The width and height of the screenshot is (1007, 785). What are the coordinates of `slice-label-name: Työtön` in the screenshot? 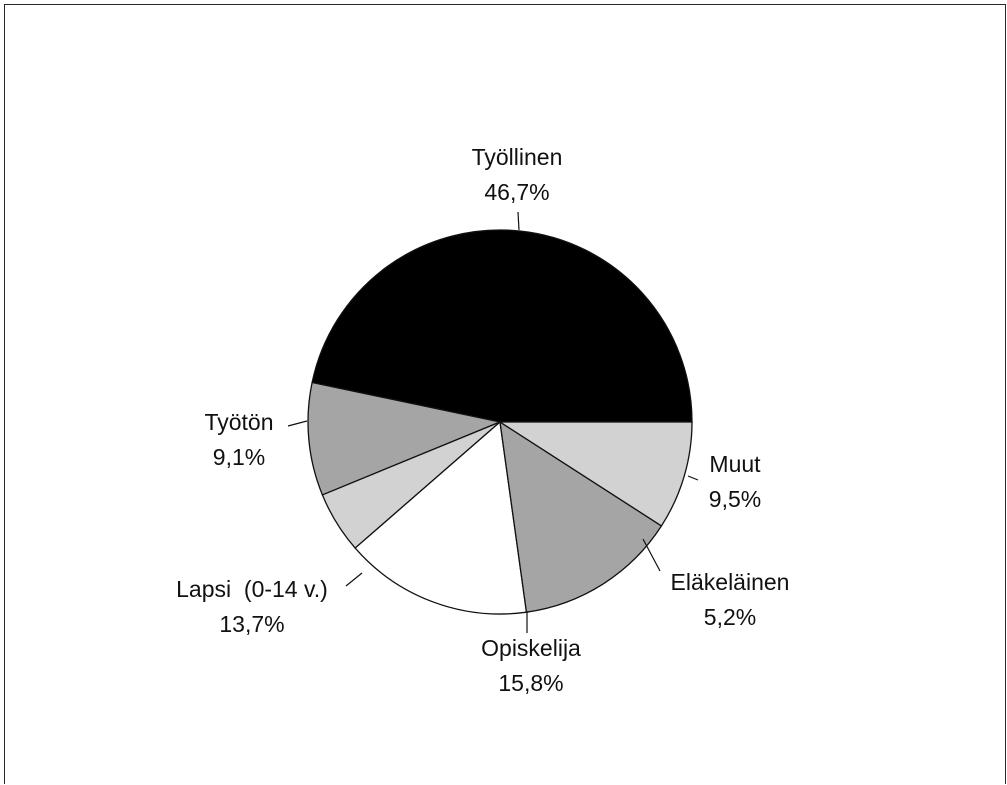 It's located at (238, 422).